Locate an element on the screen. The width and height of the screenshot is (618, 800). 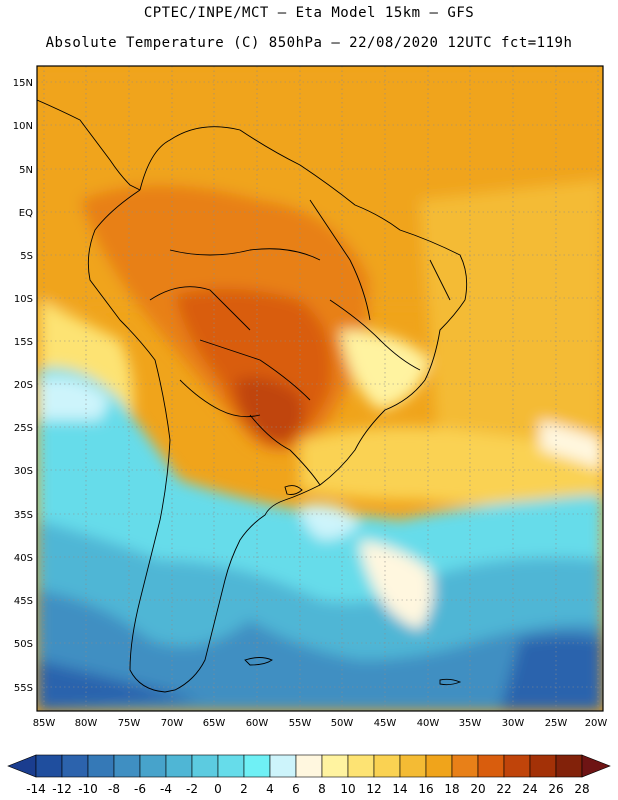
lat-label: 20S is located at coordinates (23, 385).